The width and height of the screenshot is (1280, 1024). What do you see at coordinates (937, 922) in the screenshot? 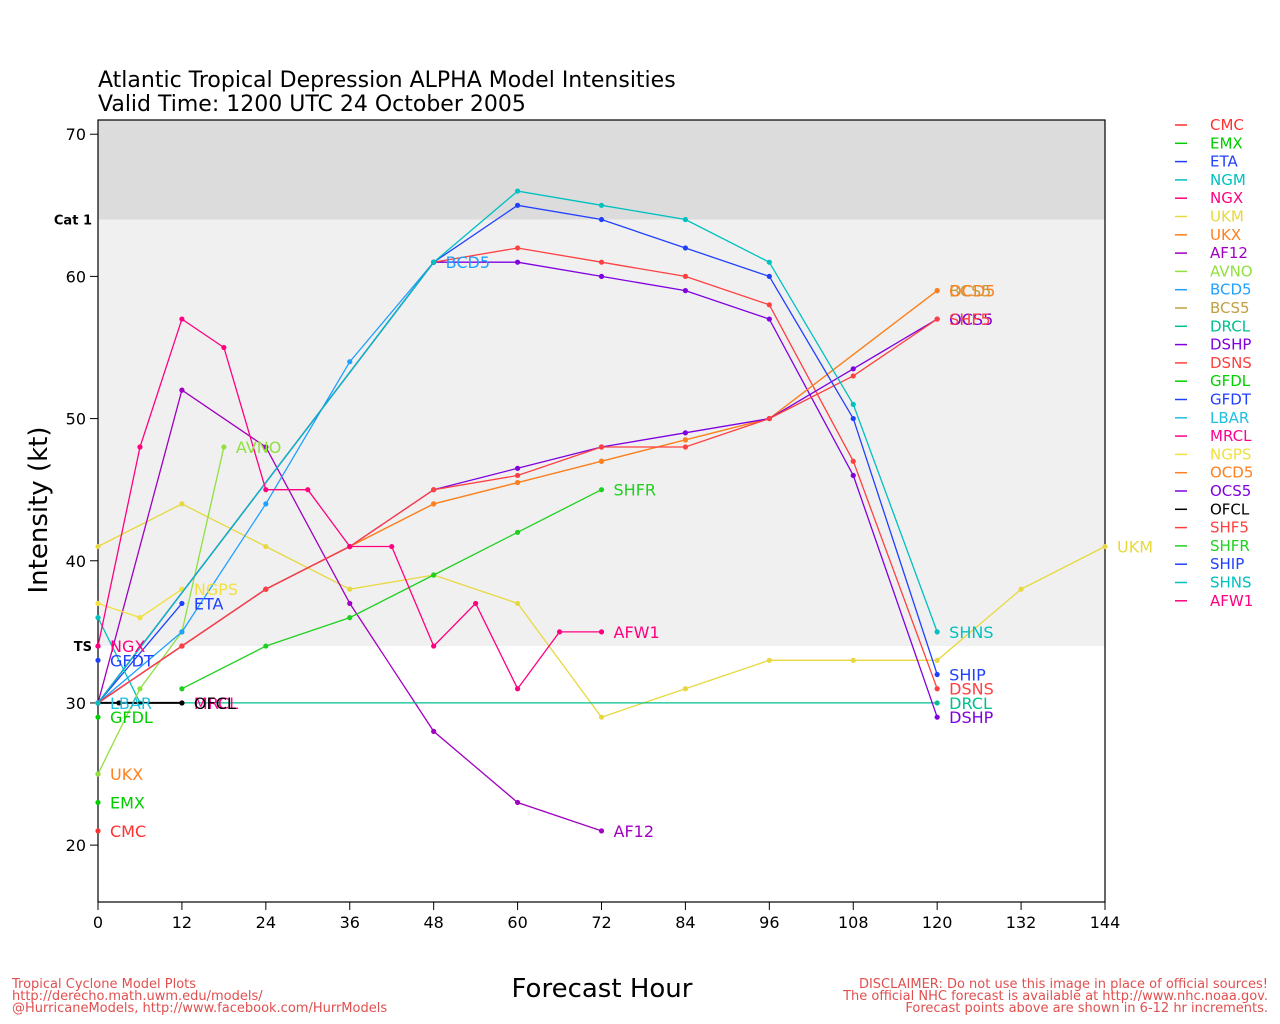
I see `x-tick-label: 120` at bounding box center [937, 922].